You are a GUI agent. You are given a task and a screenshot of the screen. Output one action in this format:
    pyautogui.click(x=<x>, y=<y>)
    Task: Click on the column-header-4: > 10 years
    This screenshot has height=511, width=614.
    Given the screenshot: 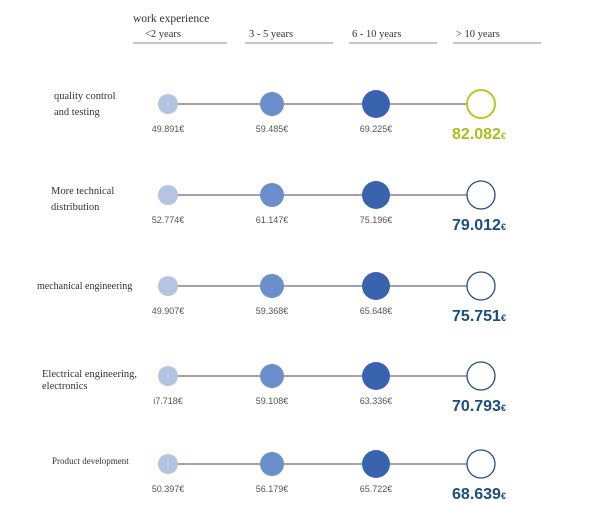 What is the action you would take?
    pyautogui.click(x=478, y=34)
    